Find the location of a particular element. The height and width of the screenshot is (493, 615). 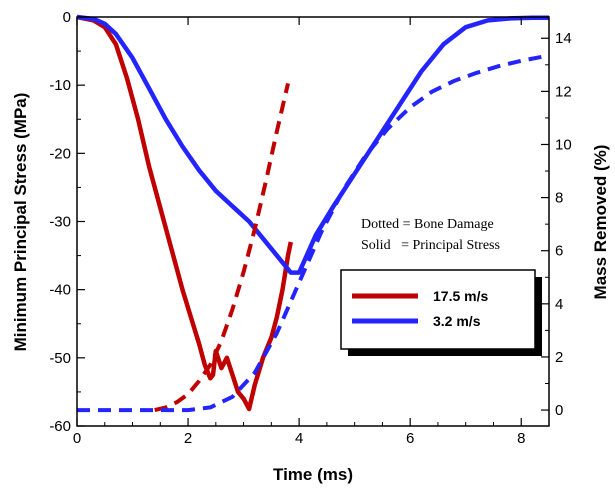

x-tick-label: 2 is located at coordinates (188, 438).